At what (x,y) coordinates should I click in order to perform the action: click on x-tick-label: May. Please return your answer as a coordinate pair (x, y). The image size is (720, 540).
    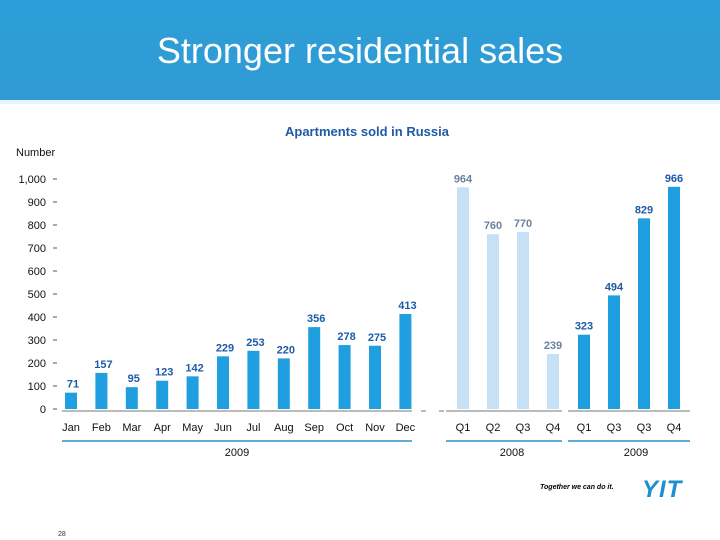
    Looking at the image, I should click on (192, 428).